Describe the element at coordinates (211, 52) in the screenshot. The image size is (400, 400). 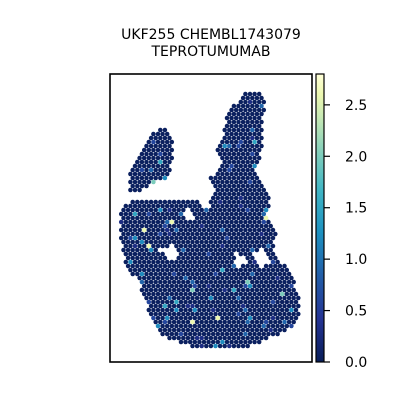
I see `chart-title-line2: TEPROTUMUMAB` at that location.